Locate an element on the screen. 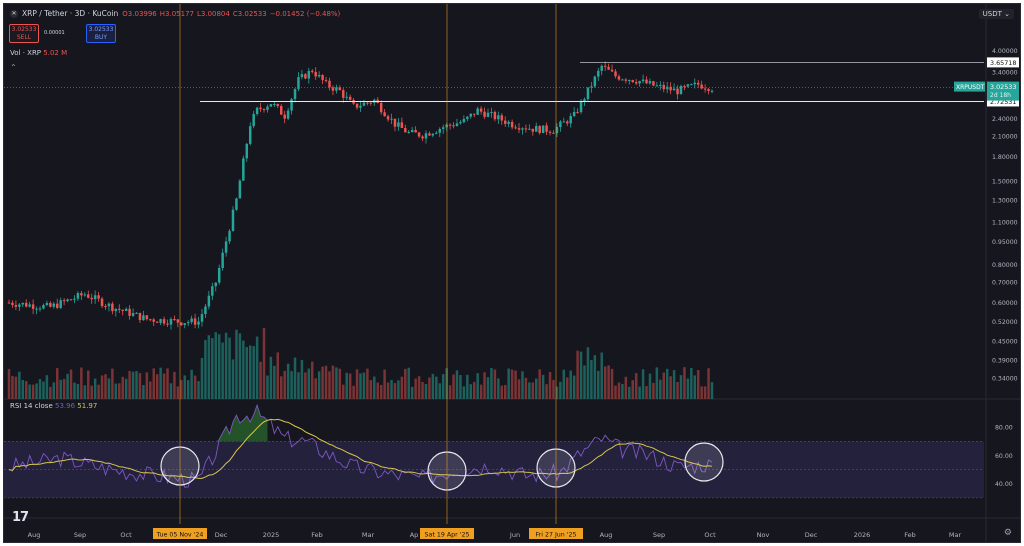  time-marker-tag: Tue 05 Nov '24 is located at coordinates (180, 535).